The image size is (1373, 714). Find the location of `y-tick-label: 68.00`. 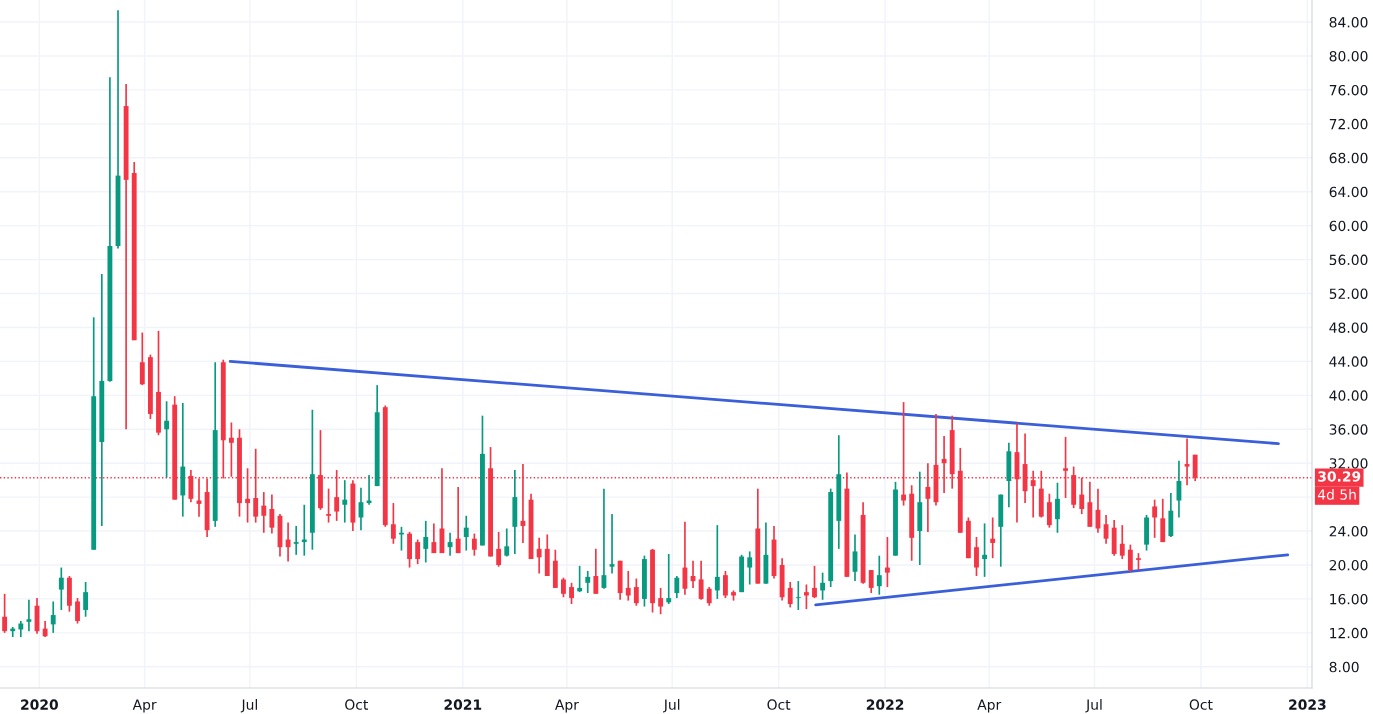

y-tick-label: 68.00 is located at coordinates (1348, 158).